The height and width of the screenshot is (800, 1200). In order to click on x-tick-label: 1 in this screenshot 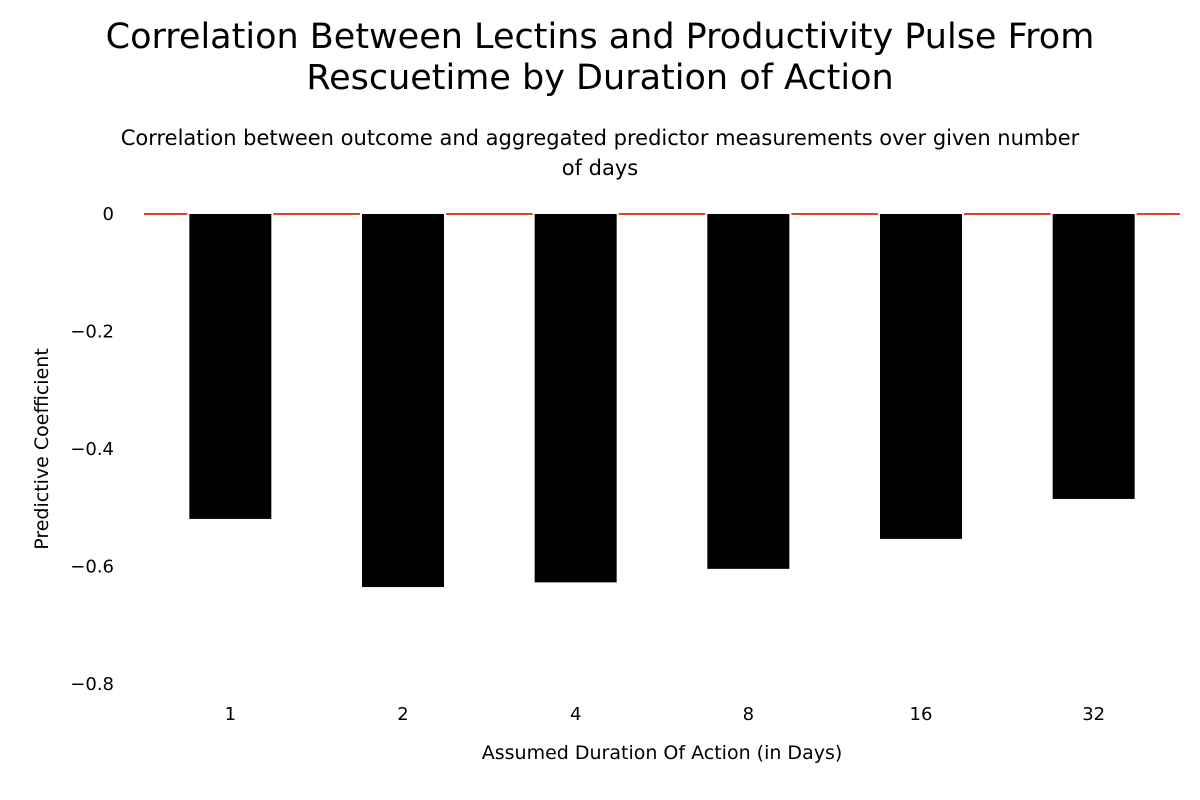, I will do `click(230, 714)`.